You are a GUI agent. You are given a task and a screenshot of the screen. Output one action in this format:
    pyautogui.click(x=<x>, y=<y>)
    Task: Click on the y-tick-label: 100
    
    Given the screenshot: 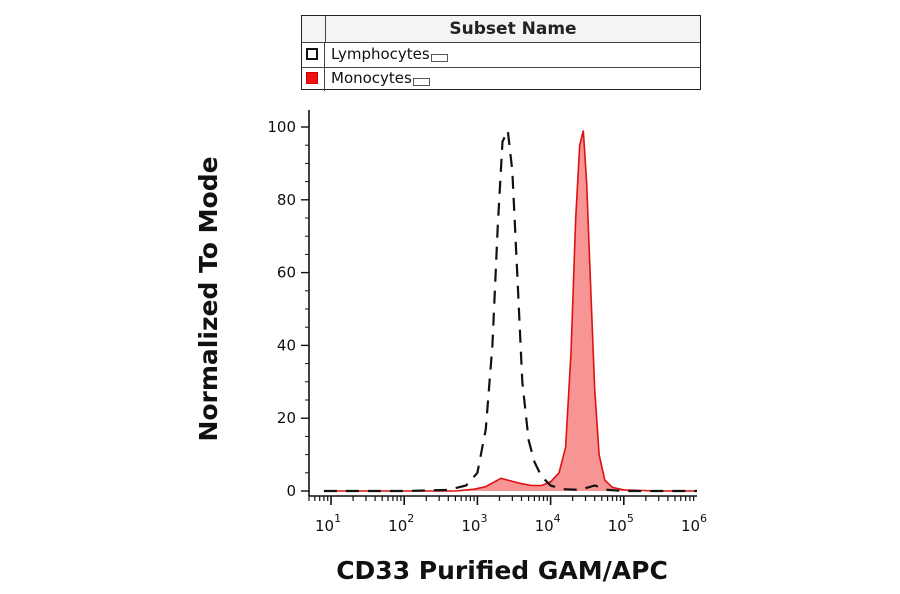 What is the action you would take?
    pyautogui.click(x=281, y=127)
    